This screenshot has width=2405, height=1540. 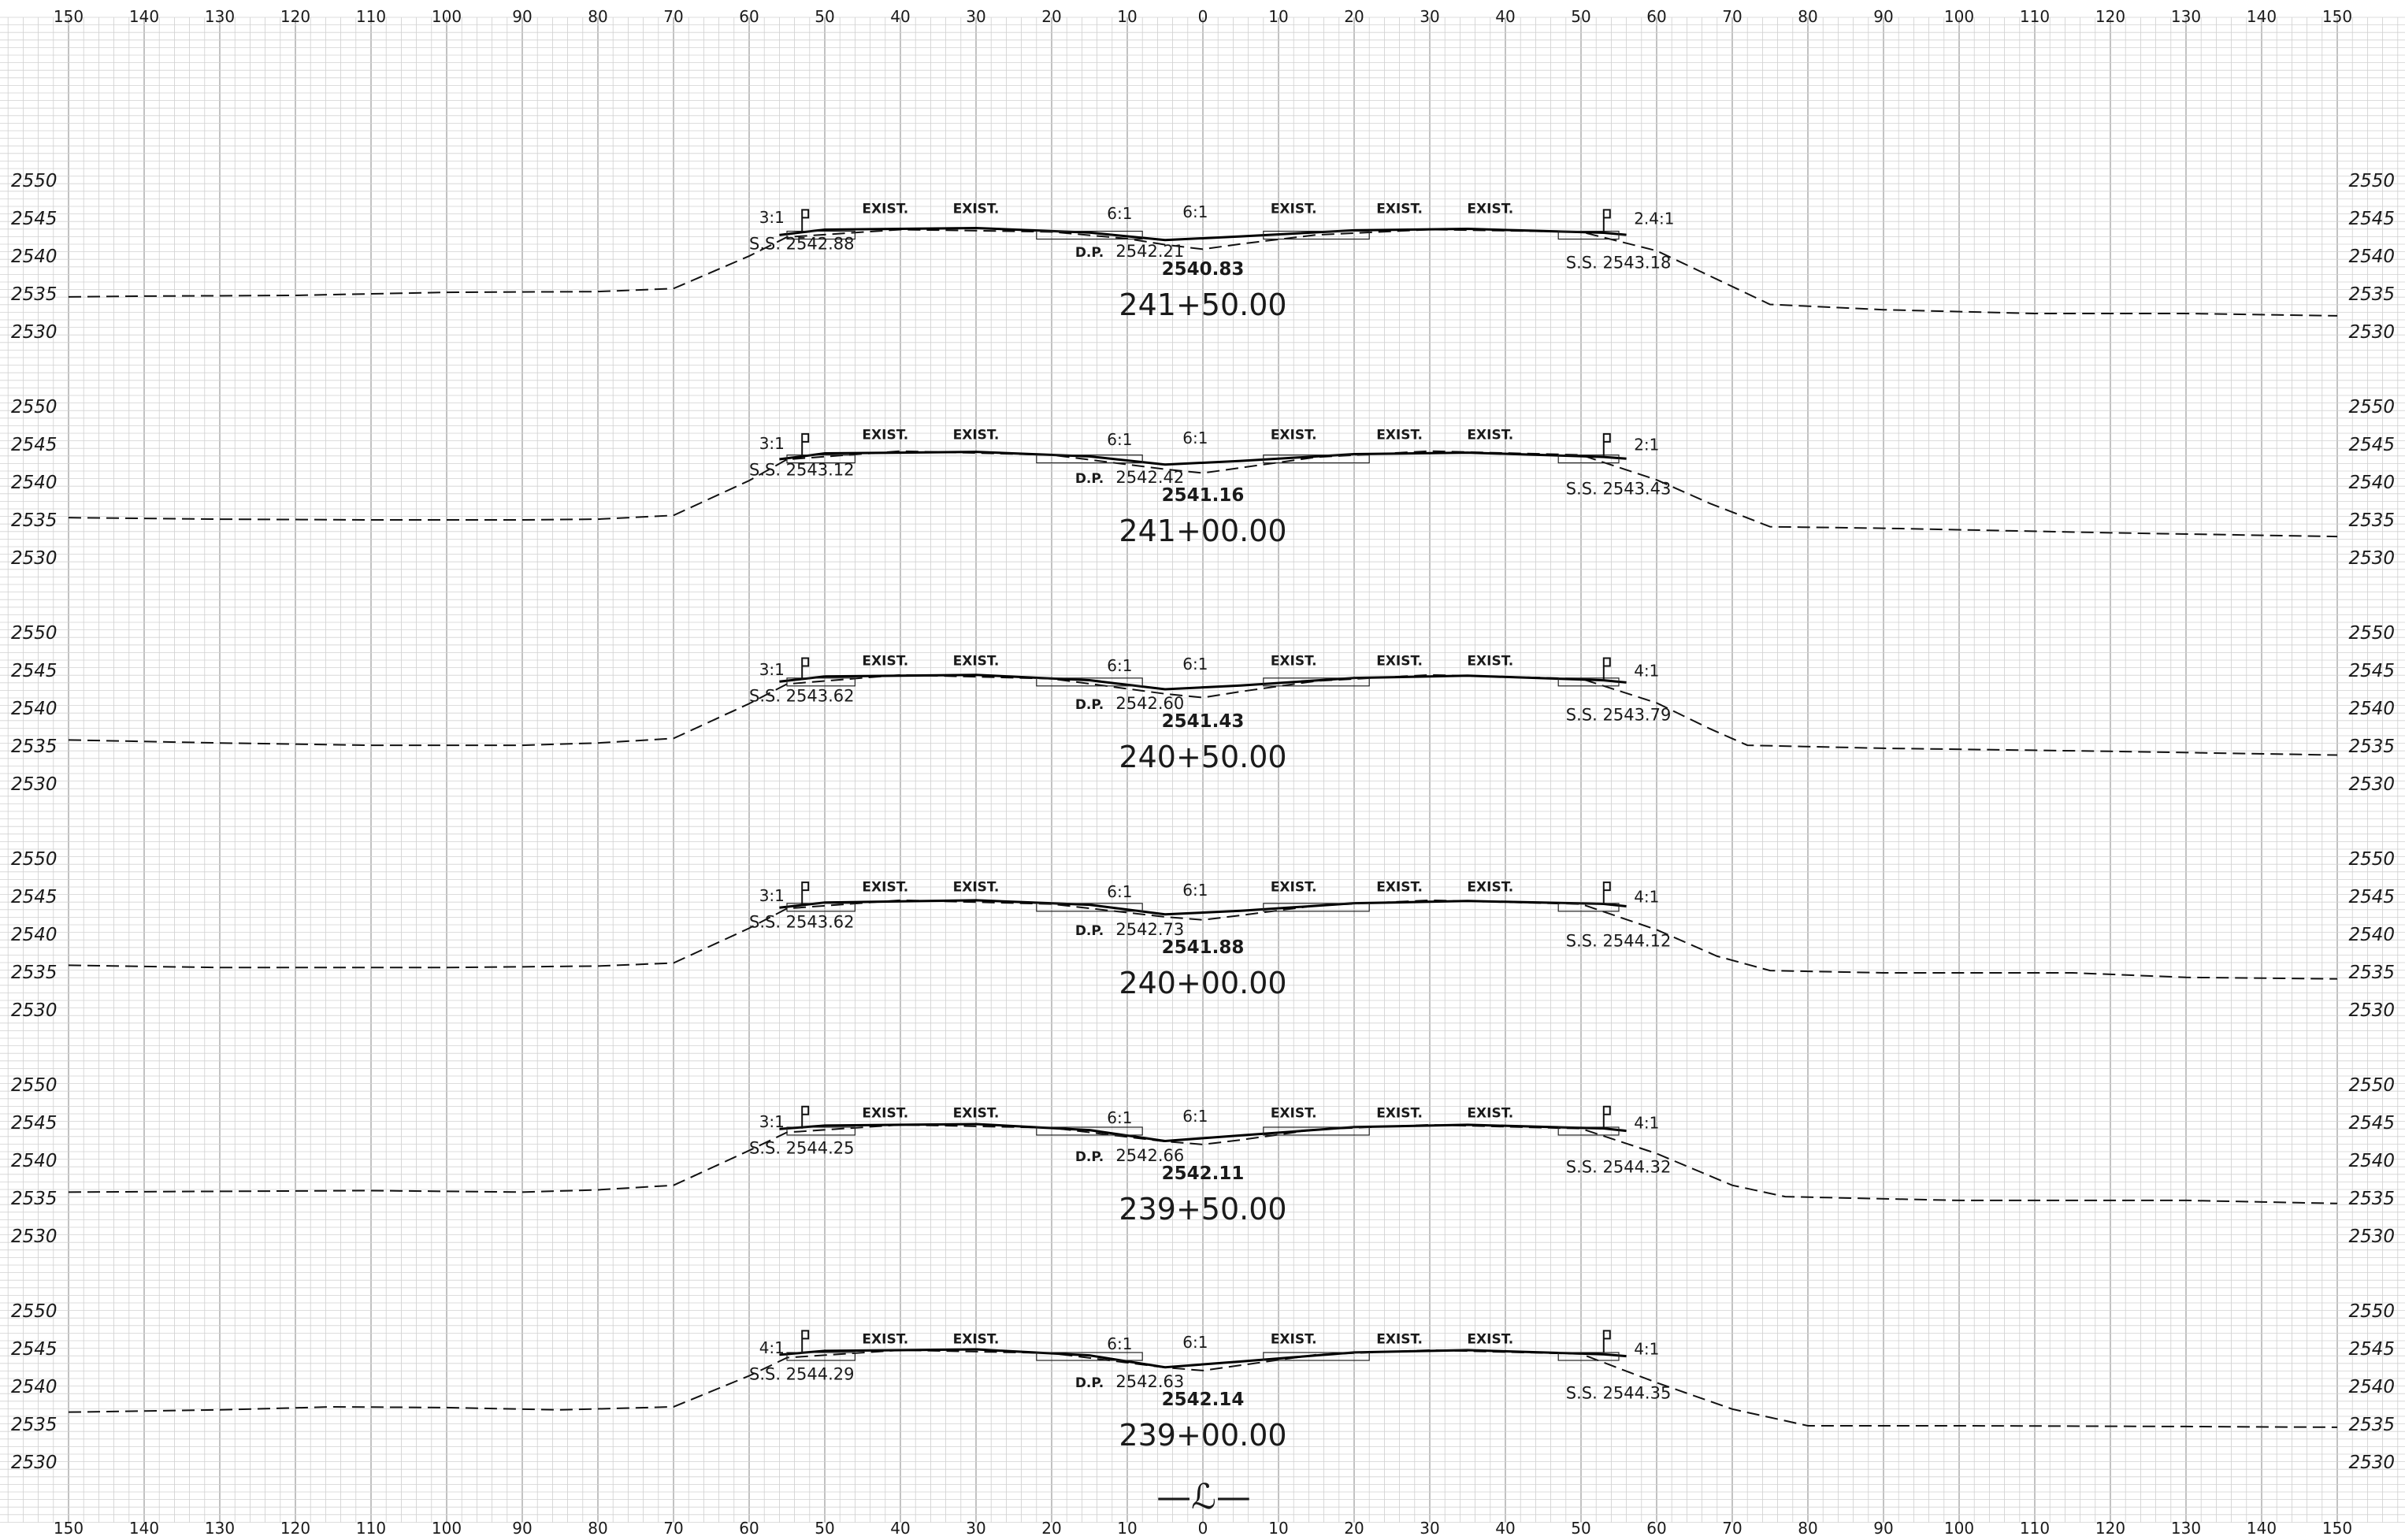 What do you see at coordinates (1202, 305) in the screenshot?
I see `station-label: 241+50.00` at bounding box center [1202, 305].